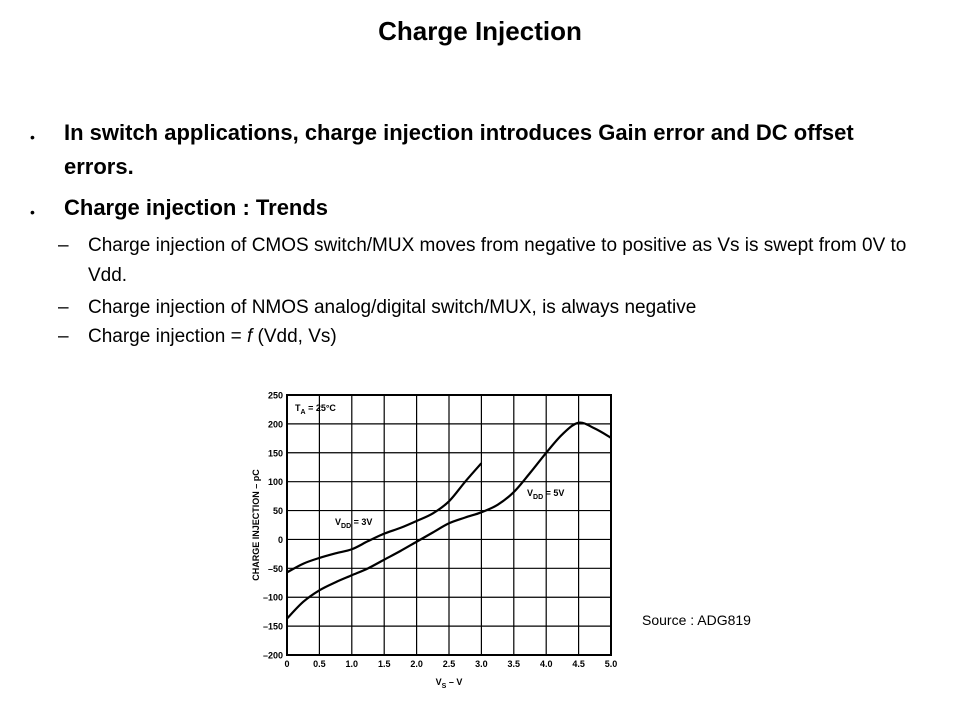  Describe the element at coordinates (275, 453) in the screenshot. I see `y-tick-label: 150` at that location.